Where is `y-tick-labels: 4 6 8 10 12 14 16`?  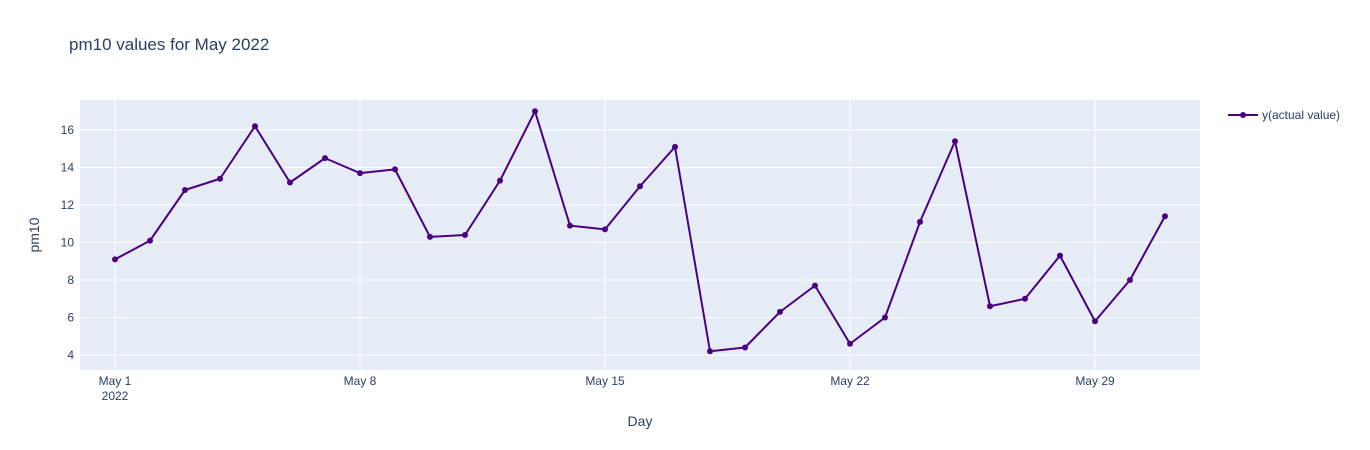
y-tick-labels: 4 6 8 10 12 14 16 is located at coordinates (68, 242).